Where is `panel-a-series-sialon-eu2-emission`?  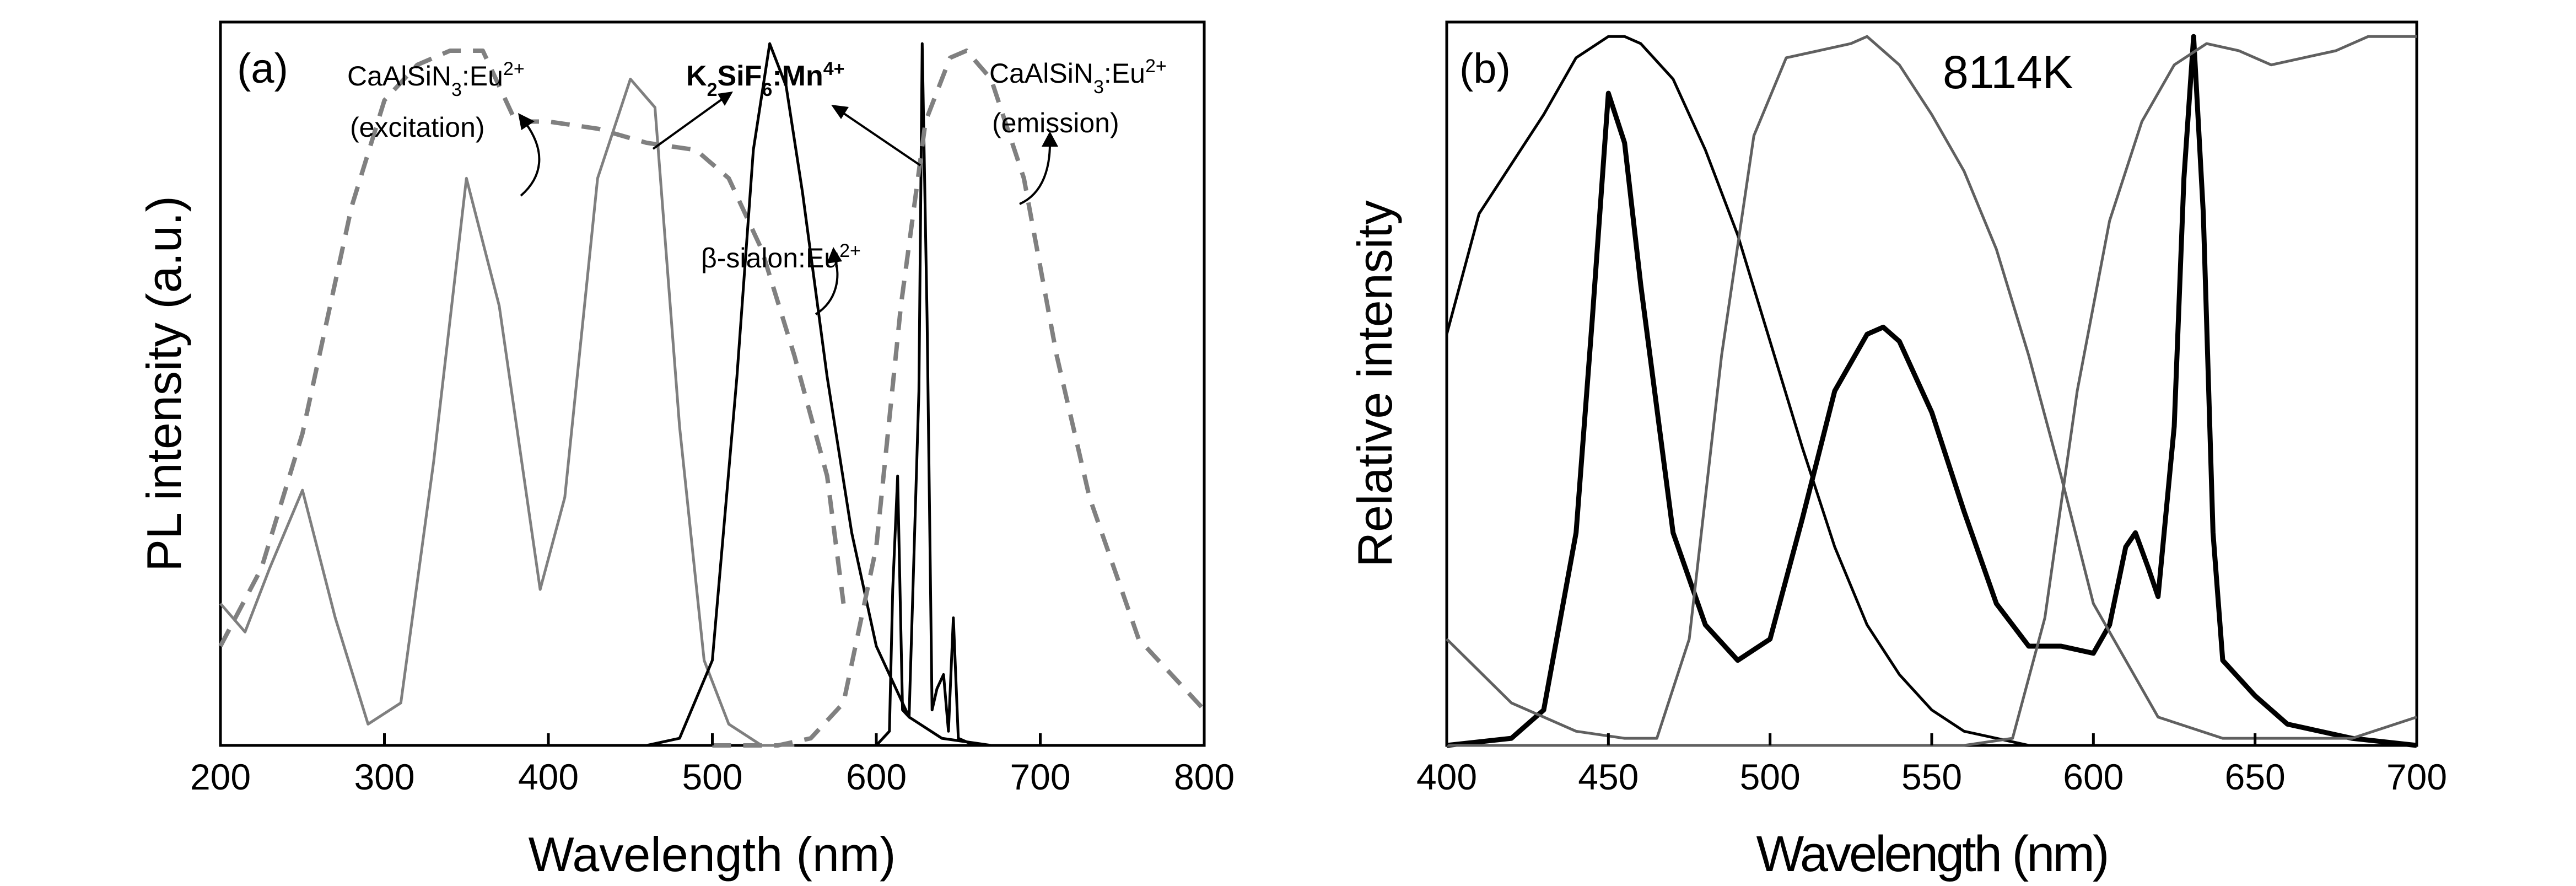 panel-a-series-sialon-eu2-emission is located at coordinates (884, 394).